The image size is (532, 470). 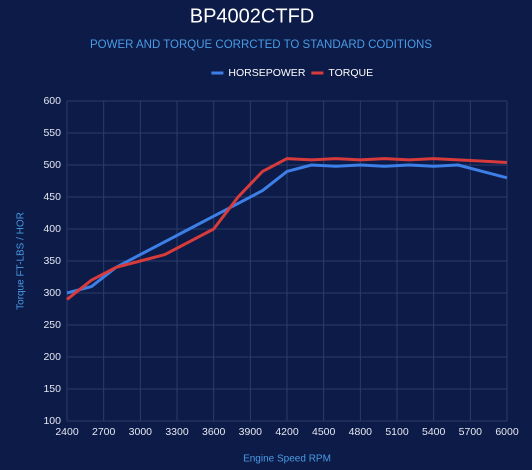 I want to click on x-tick-label: 5100, so click(x=397, y=432).